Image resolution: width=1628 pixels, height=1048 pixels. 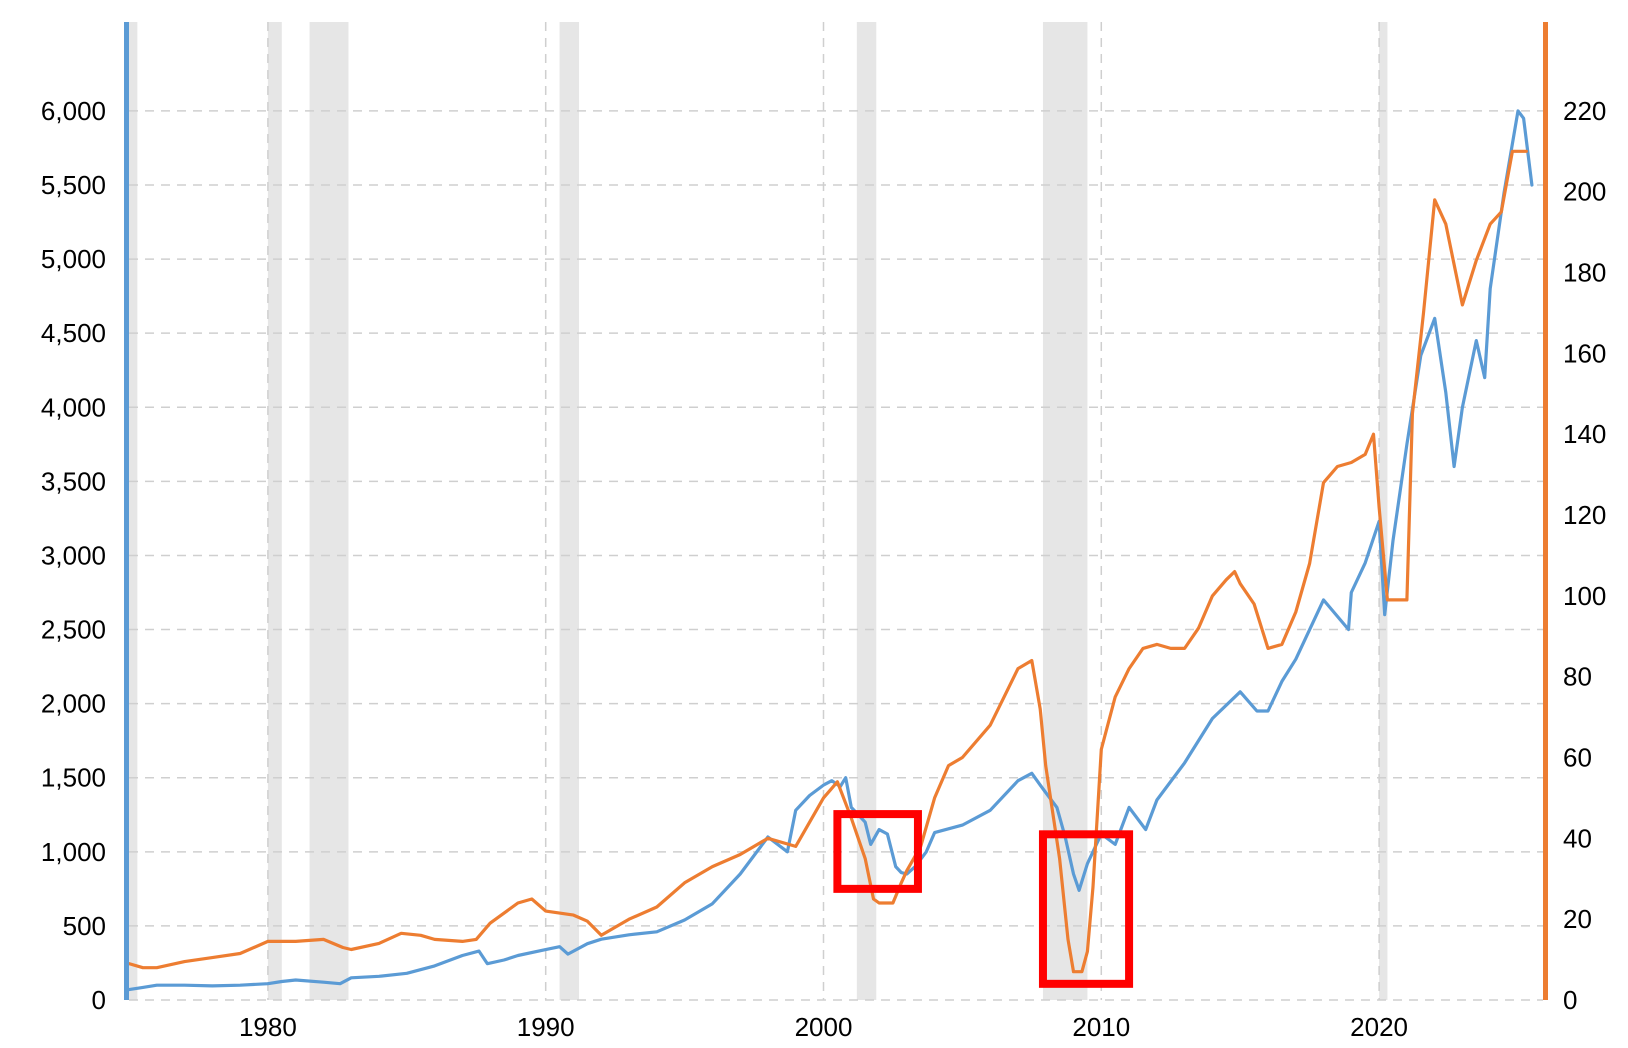 What do you see at coordinates (1584, 596) in the screenshot?
I see `y-tick-label-right: 100` at bounding box center [1584, 596].